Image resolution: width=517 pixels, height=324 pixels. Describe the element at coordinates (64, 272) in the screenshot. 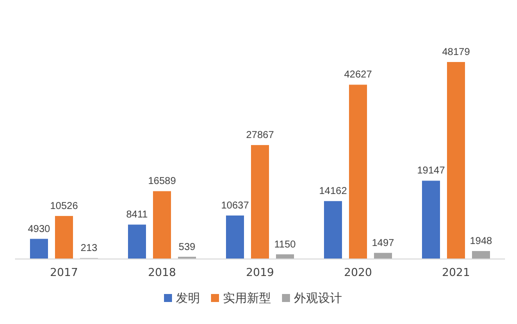

I see `x-tick-label: 2017` at that location.